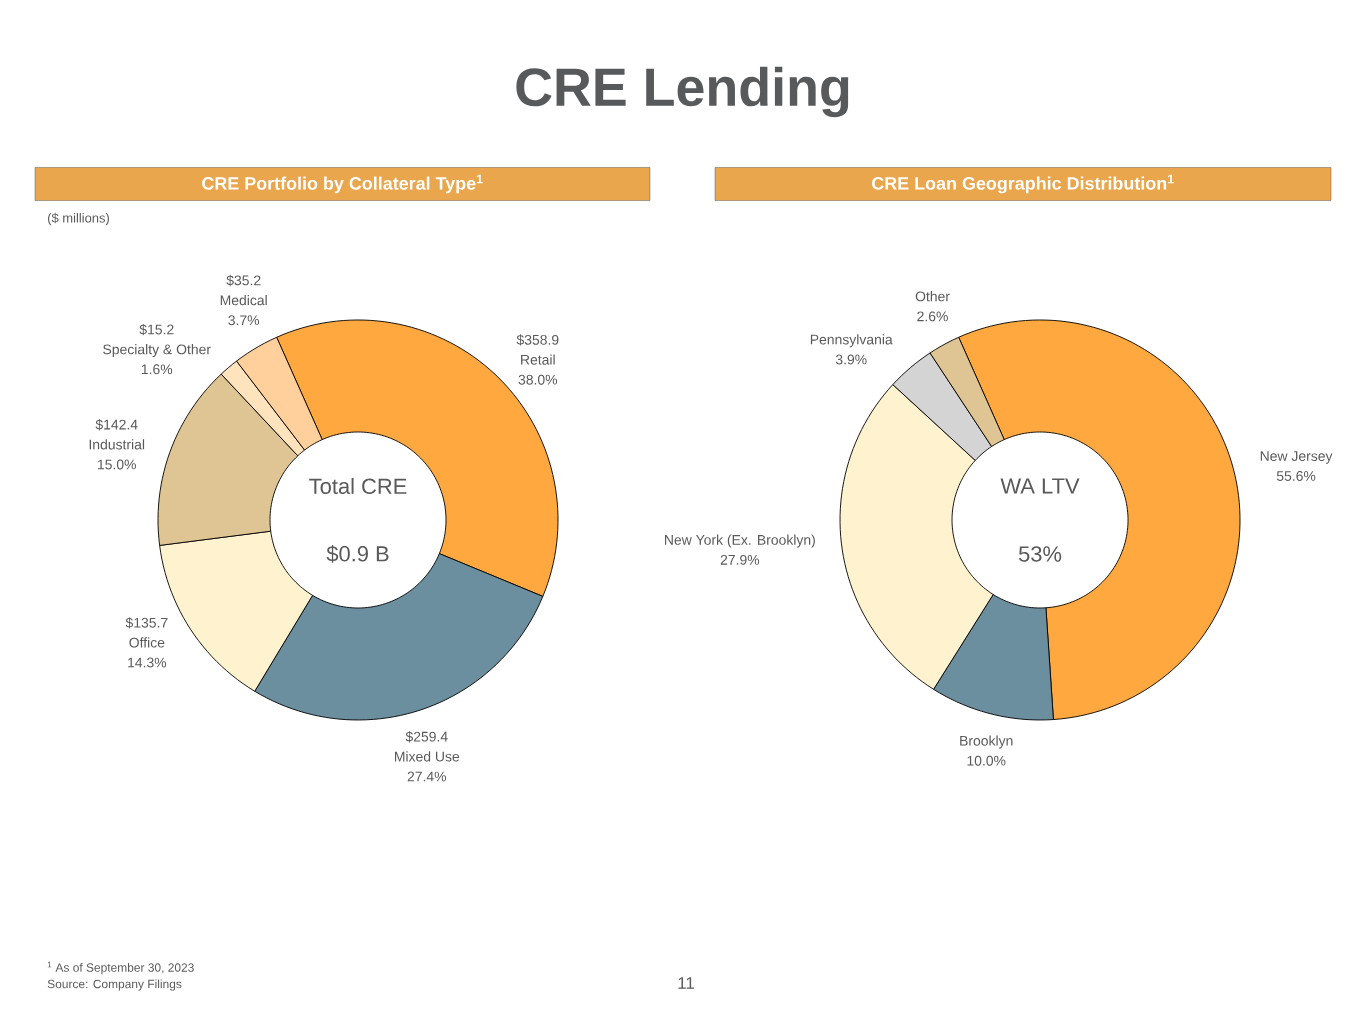 Image resolution: width=1365 pixels, height=1024 pixels. What do you see at coordinates (146, 623) in the screenshot?
I see `data-label: $135.7` at bounding box center [146, 623].